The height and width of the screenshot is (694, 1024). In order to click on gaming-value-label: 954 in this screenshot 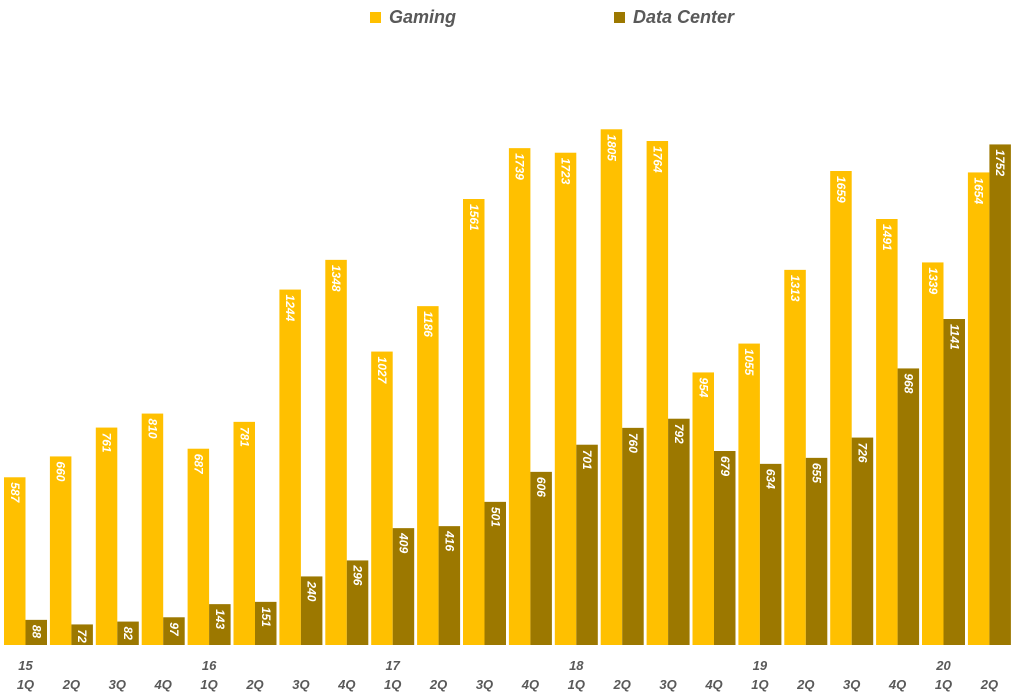, I will do `click(703, 387)`.